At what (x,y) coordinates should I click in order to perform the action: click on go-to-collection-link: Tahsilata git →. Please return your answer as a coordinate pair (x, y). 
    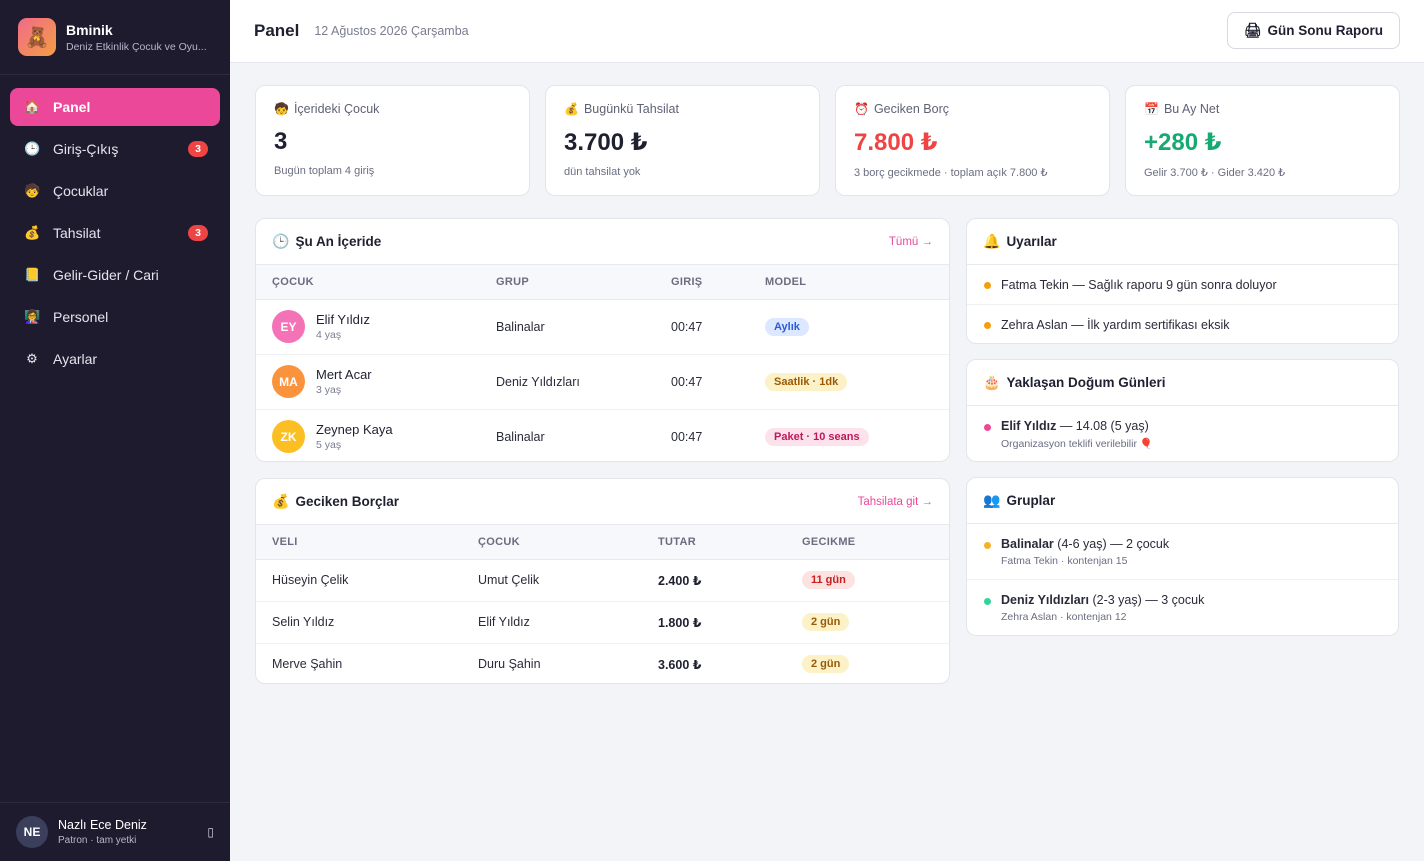
    Looking at the image, I should click on (895, 501).